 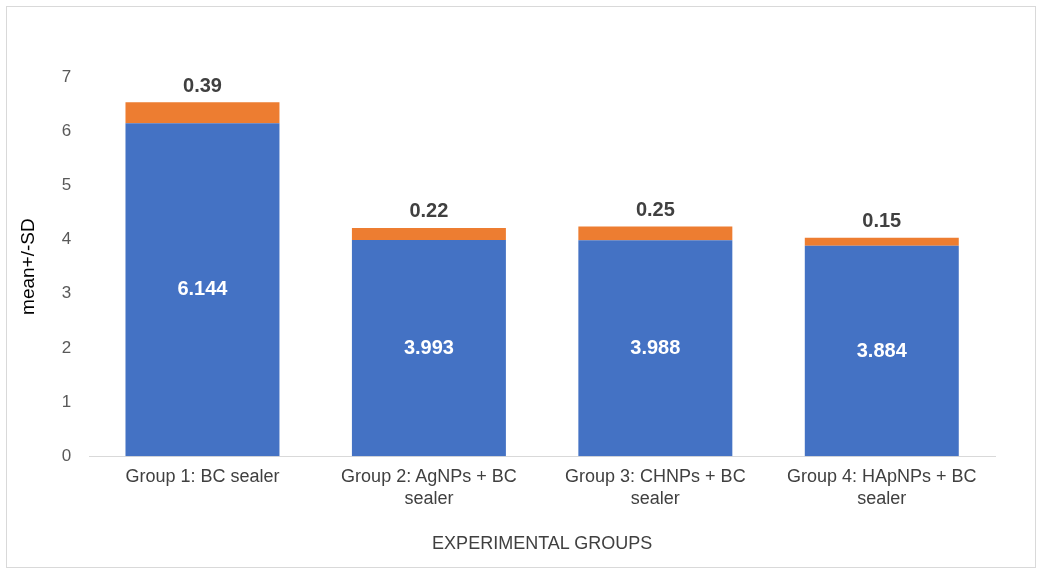 What do you see at coordinates (66, 401) in the screenshot?
I see `y-tick-label: 1` at bounding box center [66, 401].